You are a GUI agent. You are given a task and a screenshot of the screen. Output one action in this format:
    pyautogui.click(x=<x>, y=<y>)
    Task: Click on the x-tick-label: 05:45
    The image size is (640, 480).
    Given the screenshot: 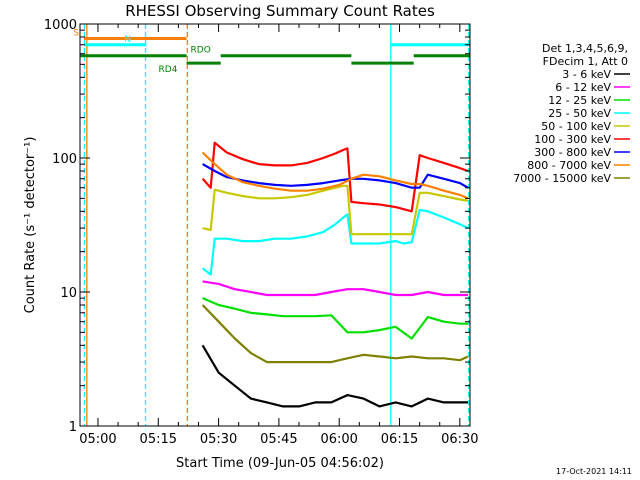 What is the action you would take?
    pyautogui.click(x=278, y=439)
    